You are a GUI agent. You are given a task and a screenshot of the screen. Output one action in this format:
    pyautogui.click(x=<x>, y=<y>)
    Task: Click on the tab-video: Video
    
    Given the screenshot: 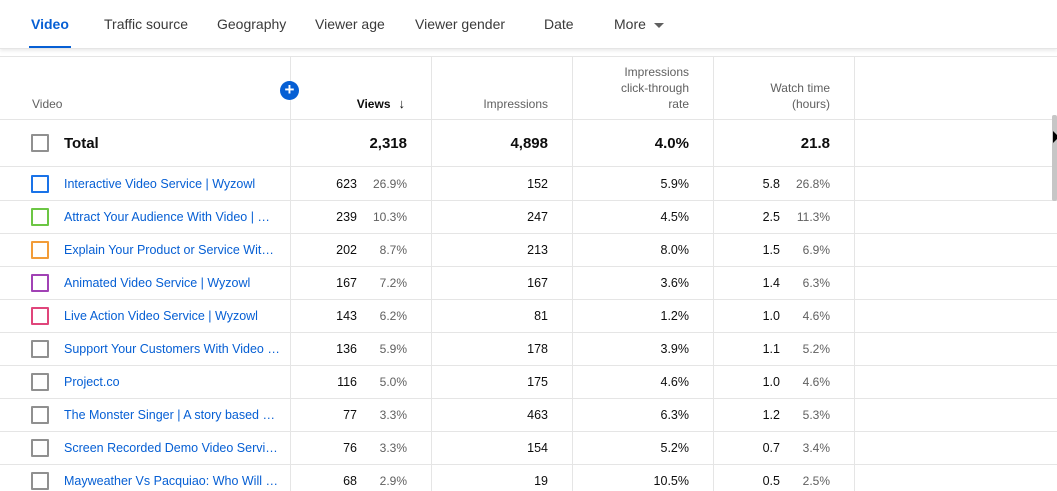 What is the action you would take?
    pyautogui.click(x=50, y=24)
    